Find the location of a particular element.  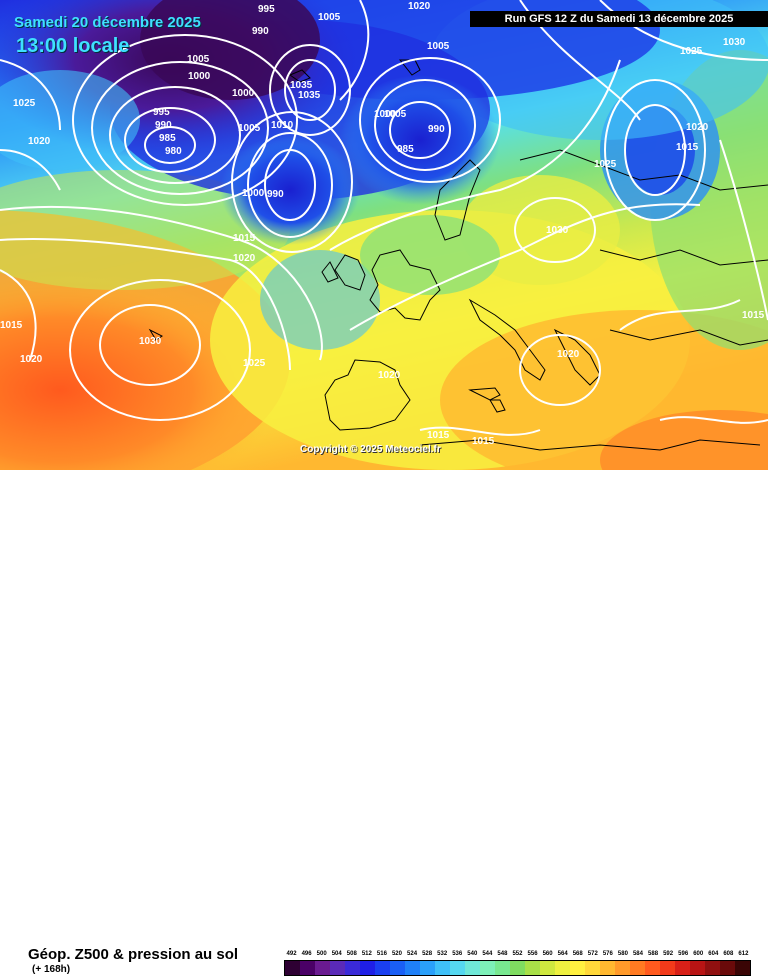

scale-value-label: 604 is located at coordinates (713, 954).